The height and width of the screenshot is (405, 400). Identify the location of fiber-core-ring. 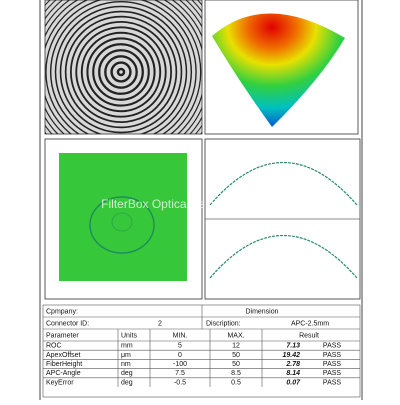
(122, 225).